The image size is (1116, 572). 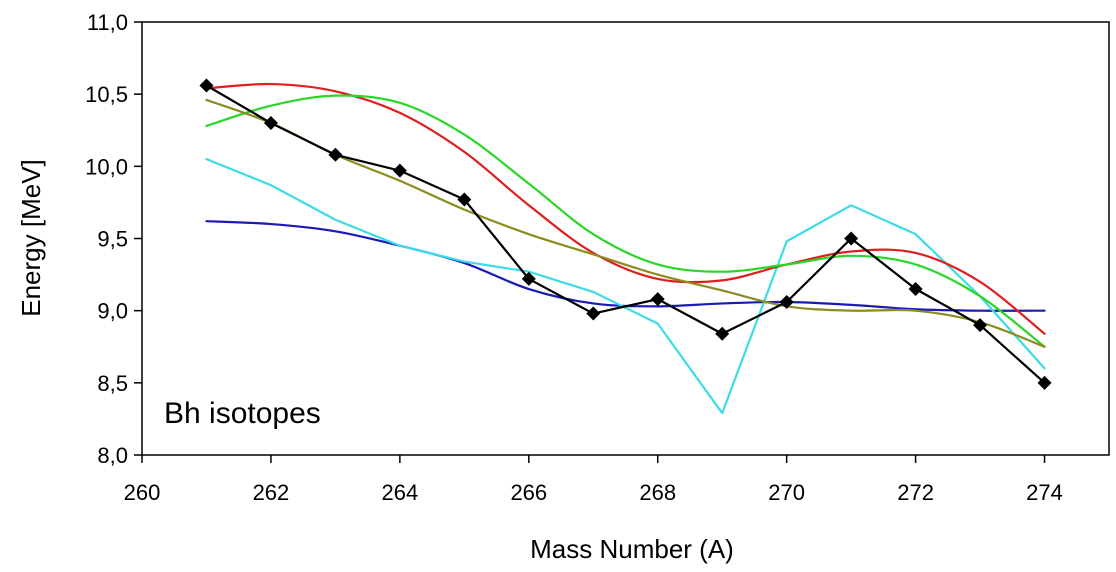 What do you see at coordinates (271, 492) in the screenshot?
I see `x-tick-label: 262` at bounding box center [271, 492].